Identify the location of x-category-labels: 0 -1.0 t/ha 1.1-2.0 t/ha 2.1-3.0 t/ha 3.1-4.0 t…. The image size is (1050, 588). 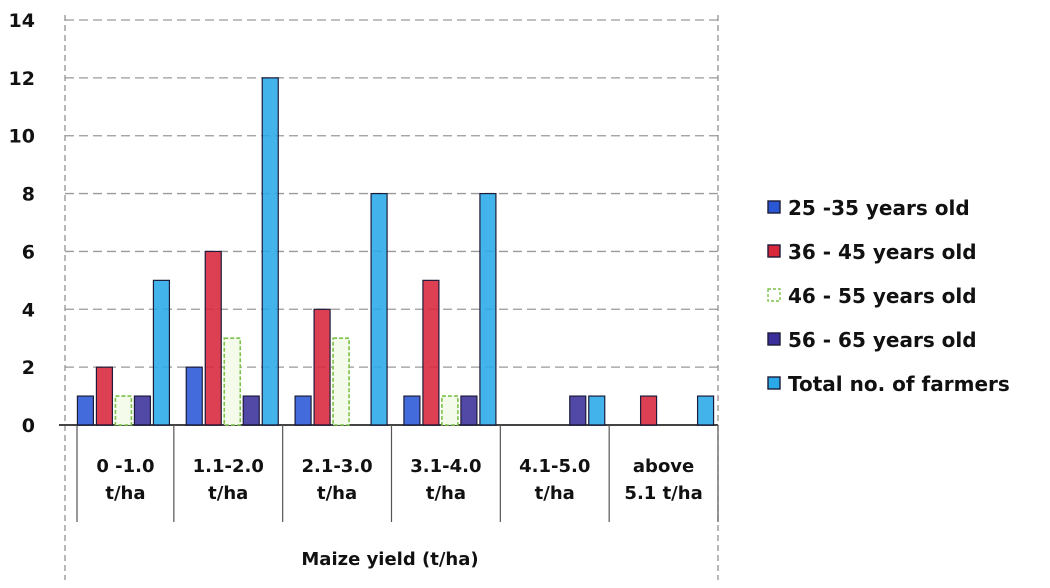
(399, 480).